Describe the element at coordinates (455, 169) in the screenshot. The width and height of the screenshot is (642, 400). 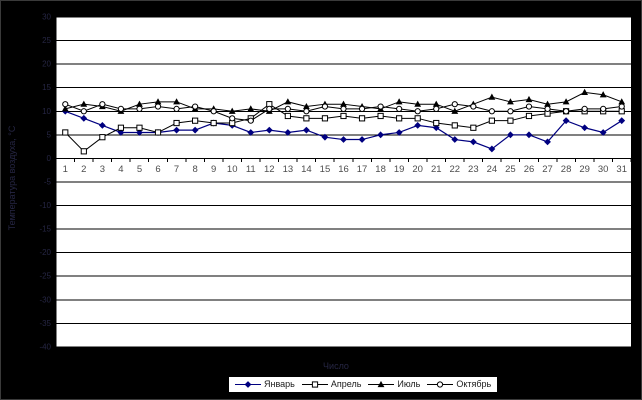
I see `x-tick-label: 22` at that location.